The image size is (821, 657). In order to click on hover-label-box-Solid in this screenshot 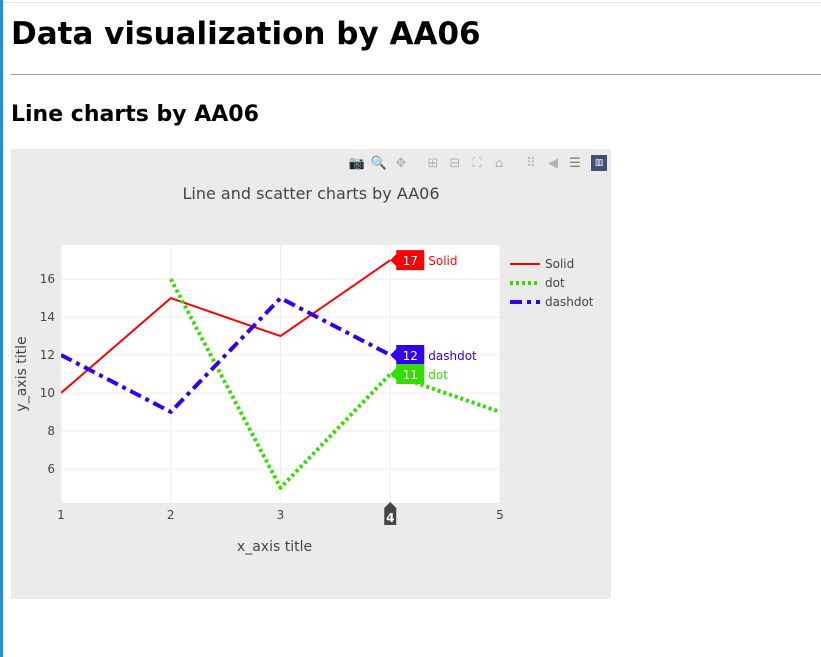, I will do `click(407, 260)`.